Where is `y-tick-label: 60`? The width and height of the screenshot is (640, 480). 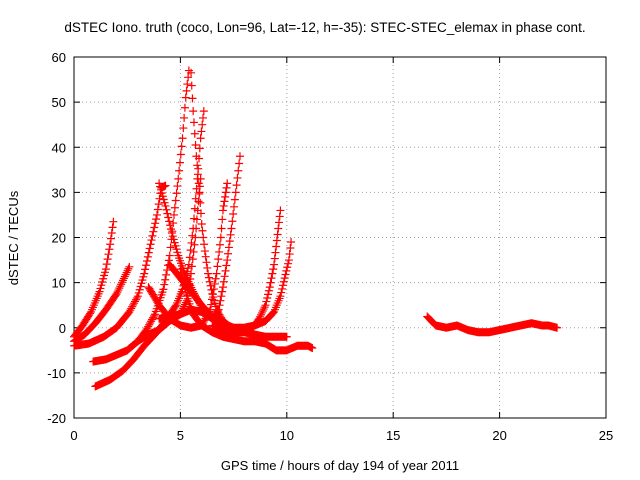 y-tick-label: 60 is located at coordinates (59, 57).